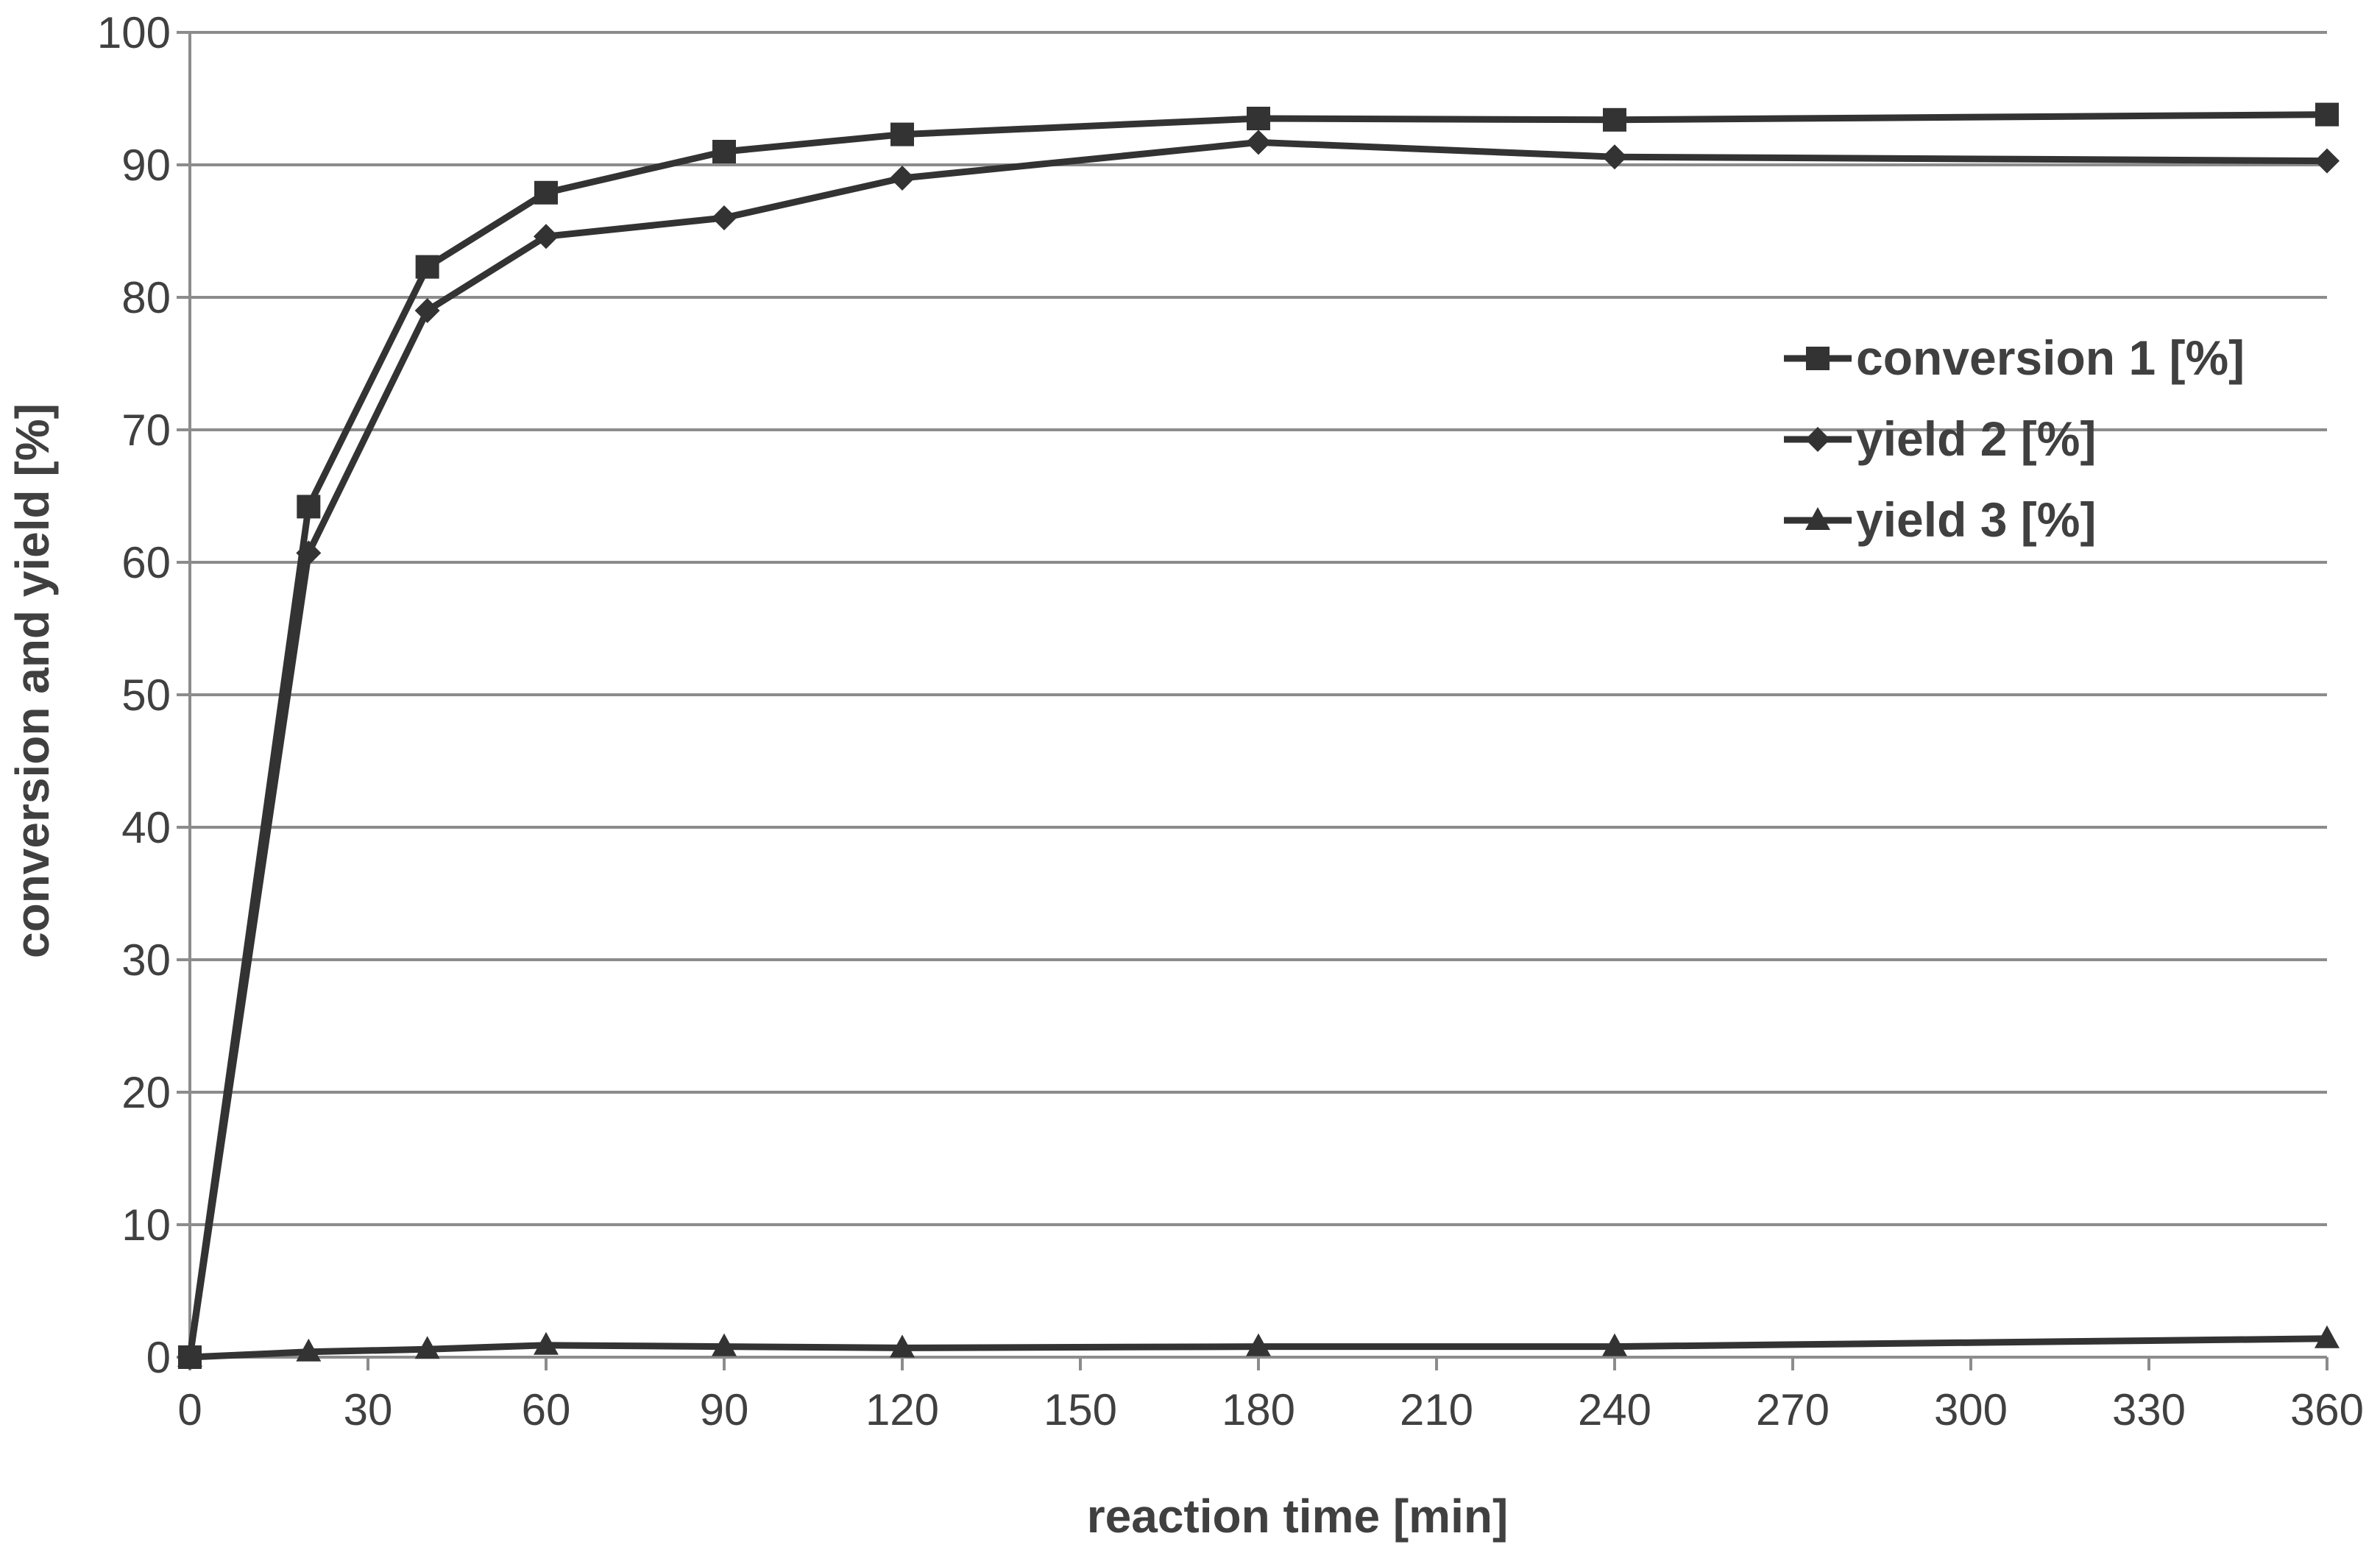  What do you see at coordinates (1976, 438) in the screenshot?
I see `legend-label: yield 2 [%]` at bounding box center [1976, 438].